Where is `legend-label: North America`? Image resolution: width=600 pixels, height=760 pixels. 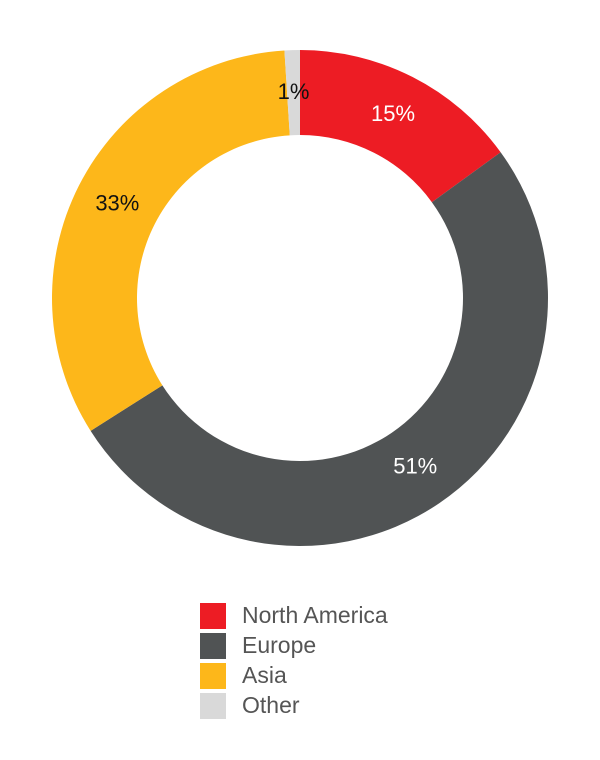 legend-label: North America is located at coordinates (315, 615).